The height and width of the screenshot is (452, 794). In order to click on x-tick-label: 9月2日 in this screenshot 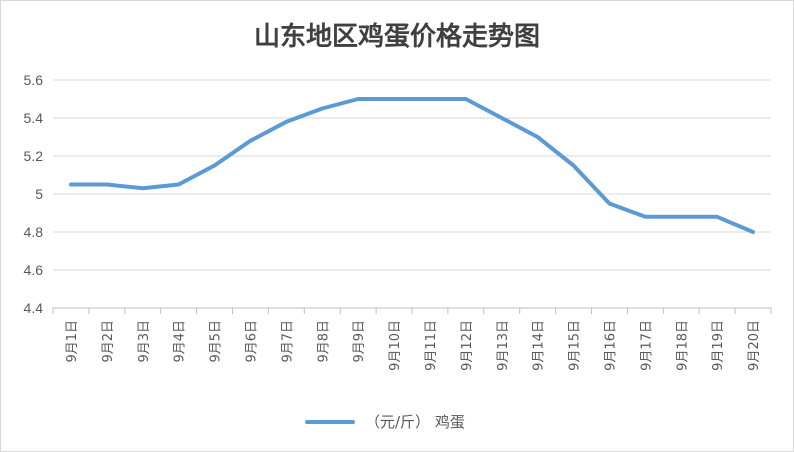, I will do `click(108, 341)`.